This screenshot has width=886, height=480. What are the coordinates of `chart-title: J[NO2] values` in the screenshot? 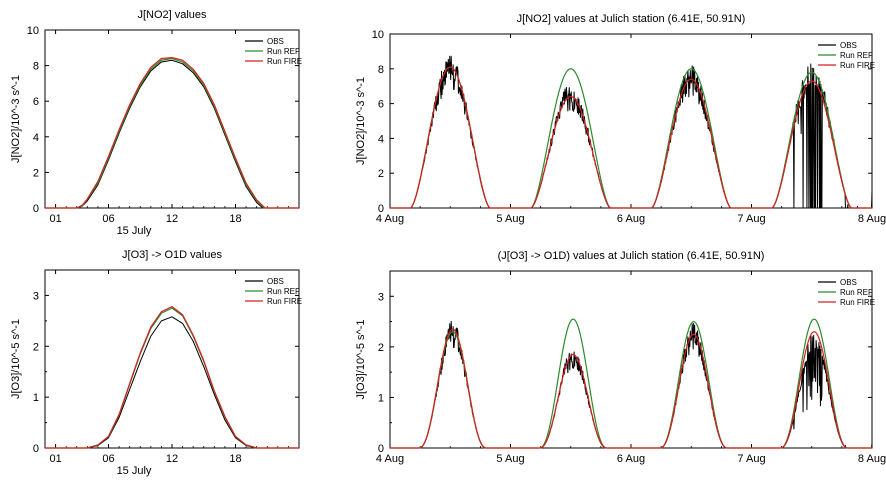 It's located at (172, 15).